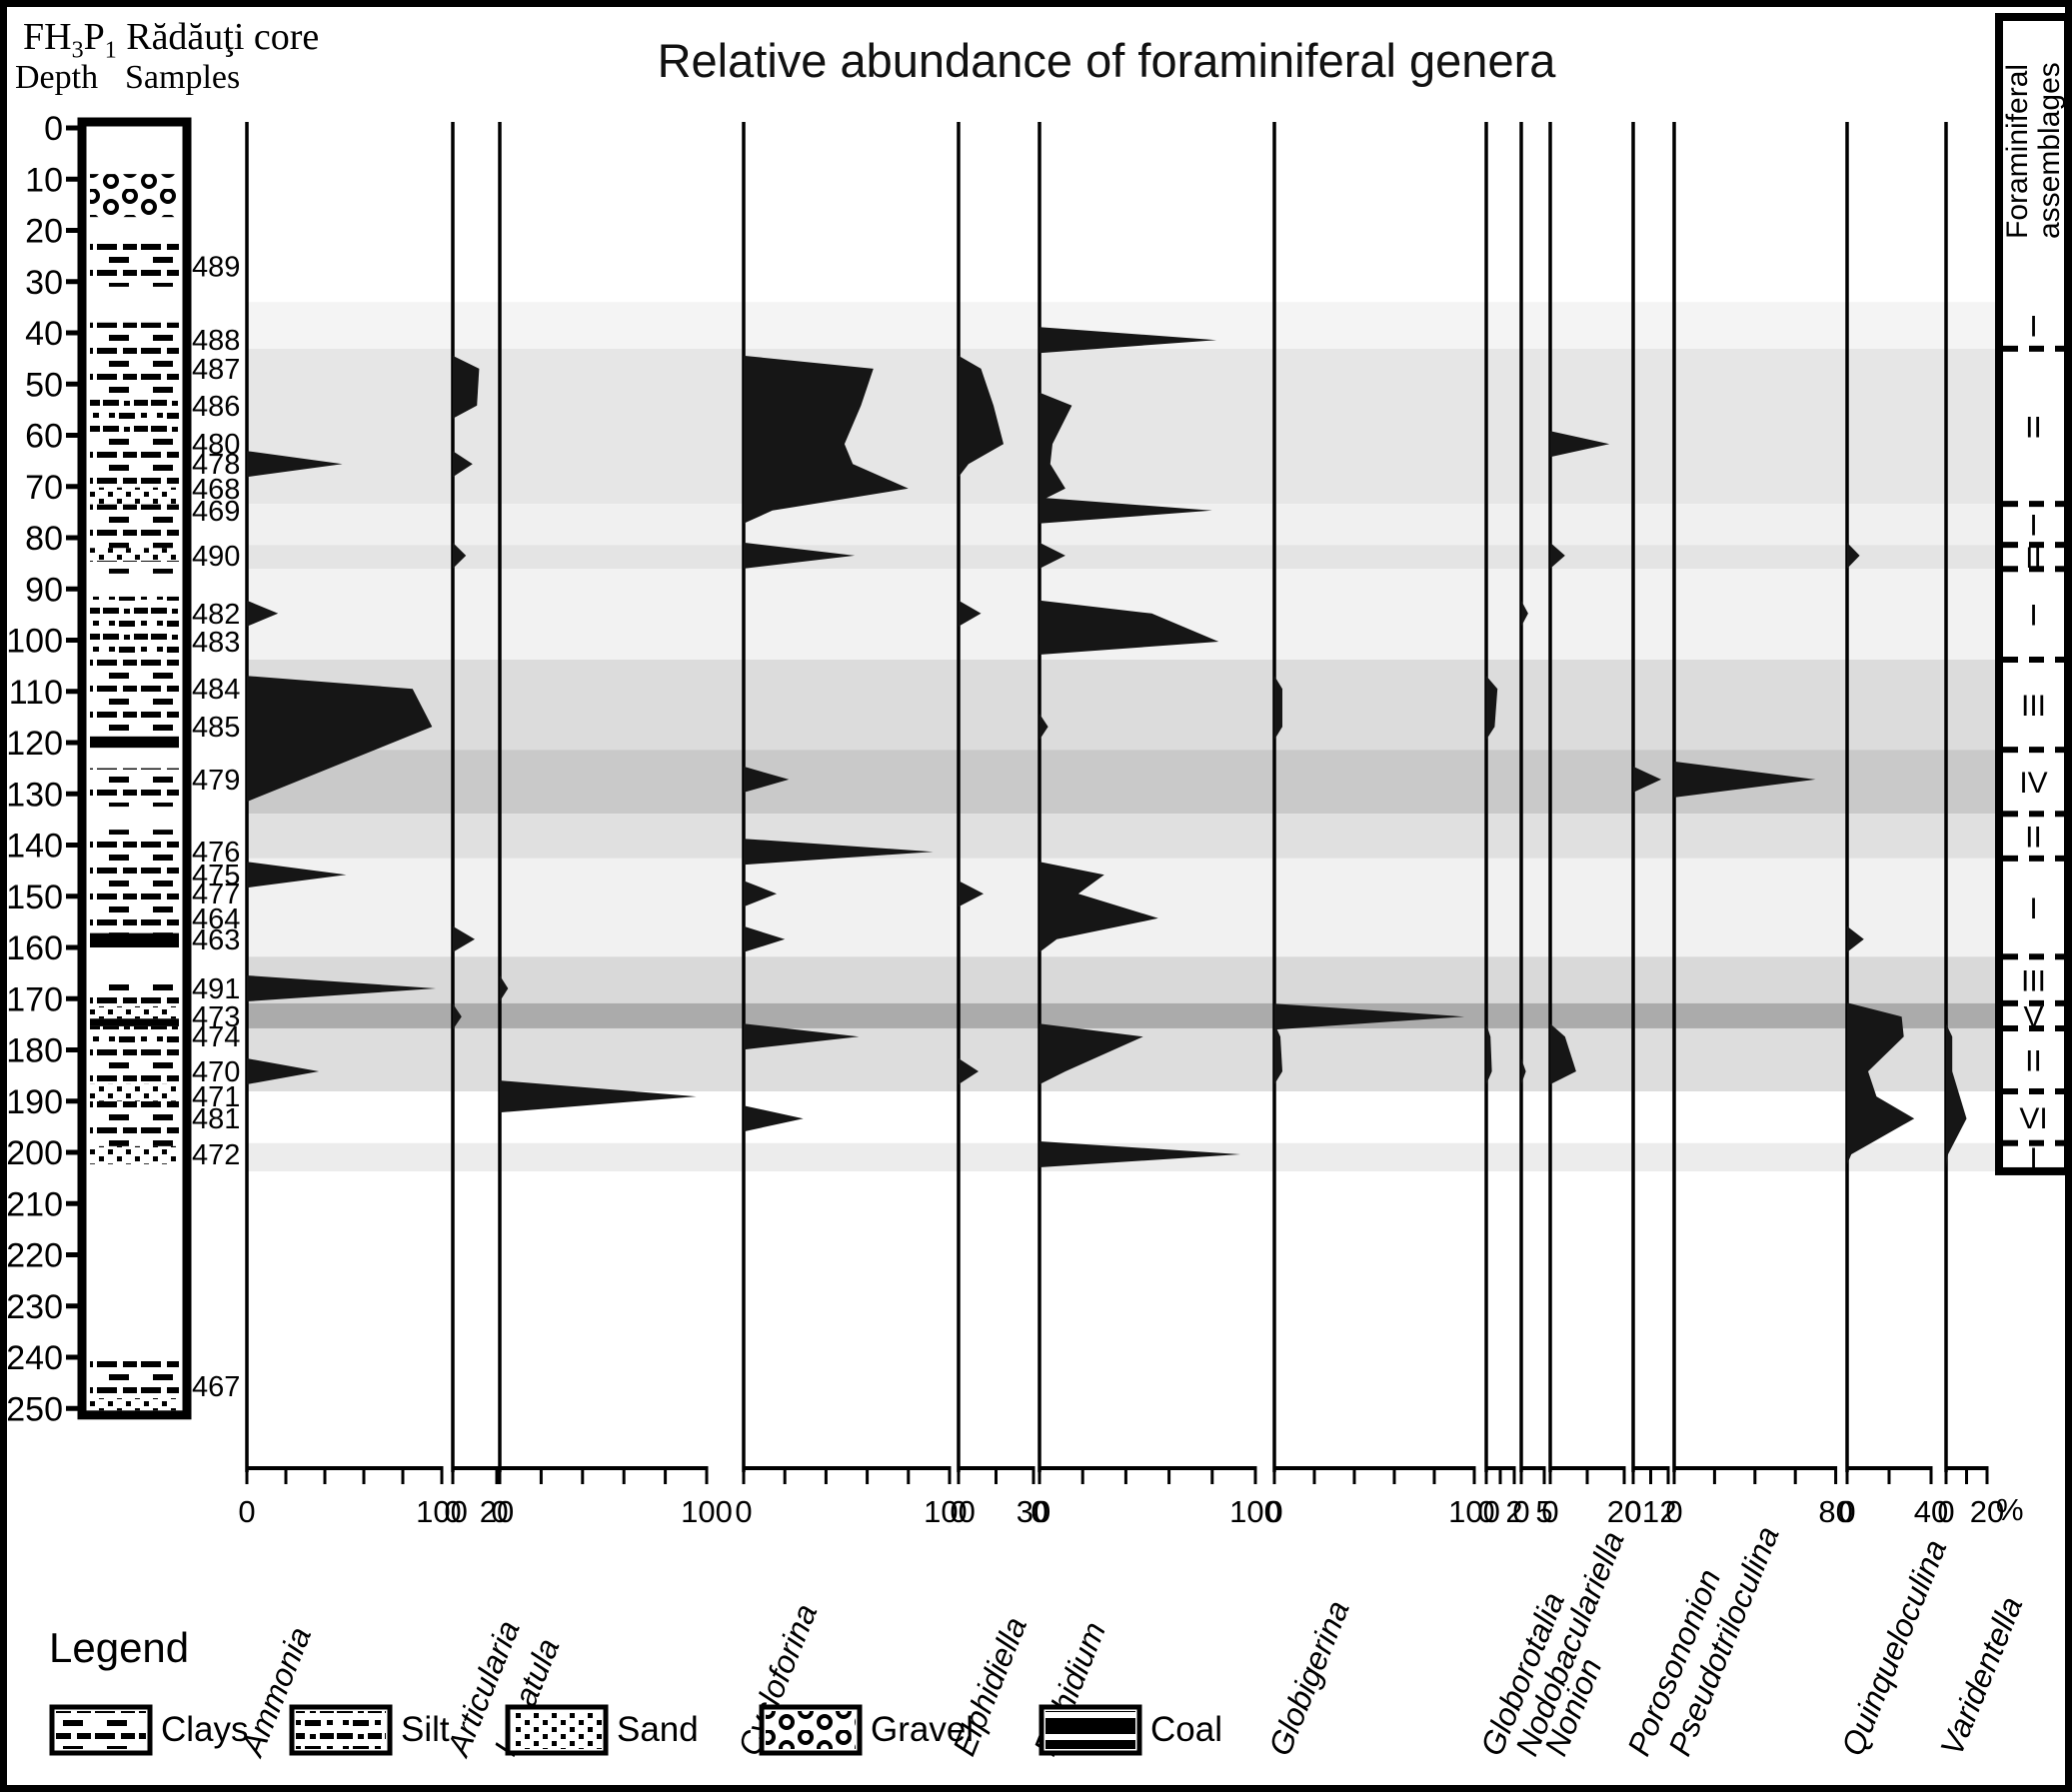  What do you see at coordinates (35, 999) in the screenshot?
I see `depth-tick-label: 170` at bounding box center [35, 999].